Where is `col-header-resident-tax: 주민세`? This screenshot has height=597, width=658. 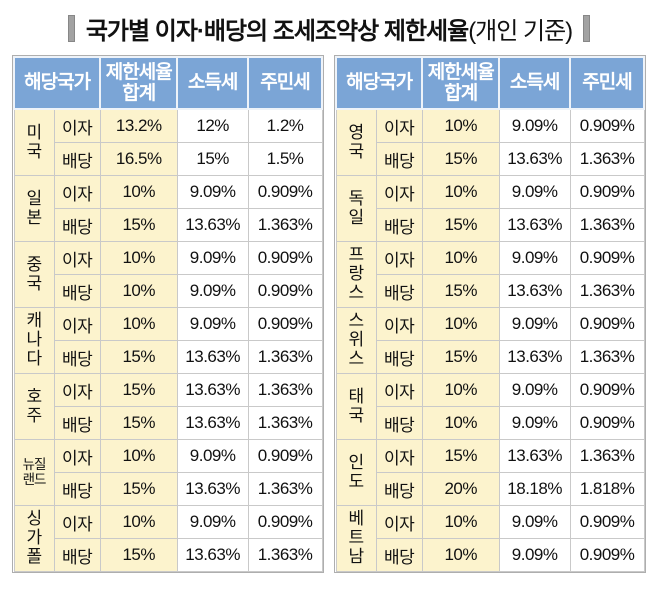 col-header-resident-tax: 주민세 is located at coordinates (285, 83).